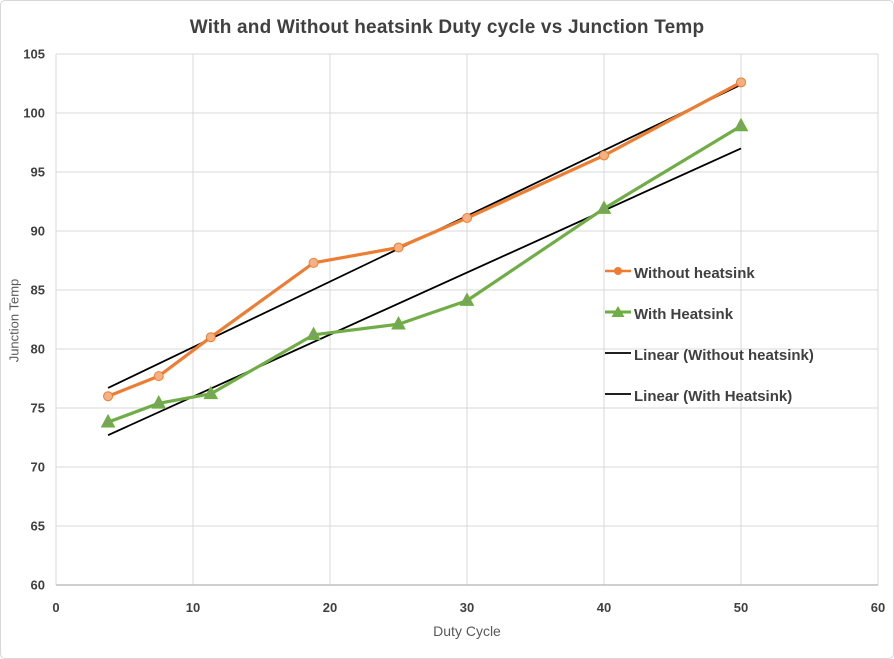  Describe the element at coordinates (38, 231) in the screenshot. I see `y-tick-label: 90` at that location.